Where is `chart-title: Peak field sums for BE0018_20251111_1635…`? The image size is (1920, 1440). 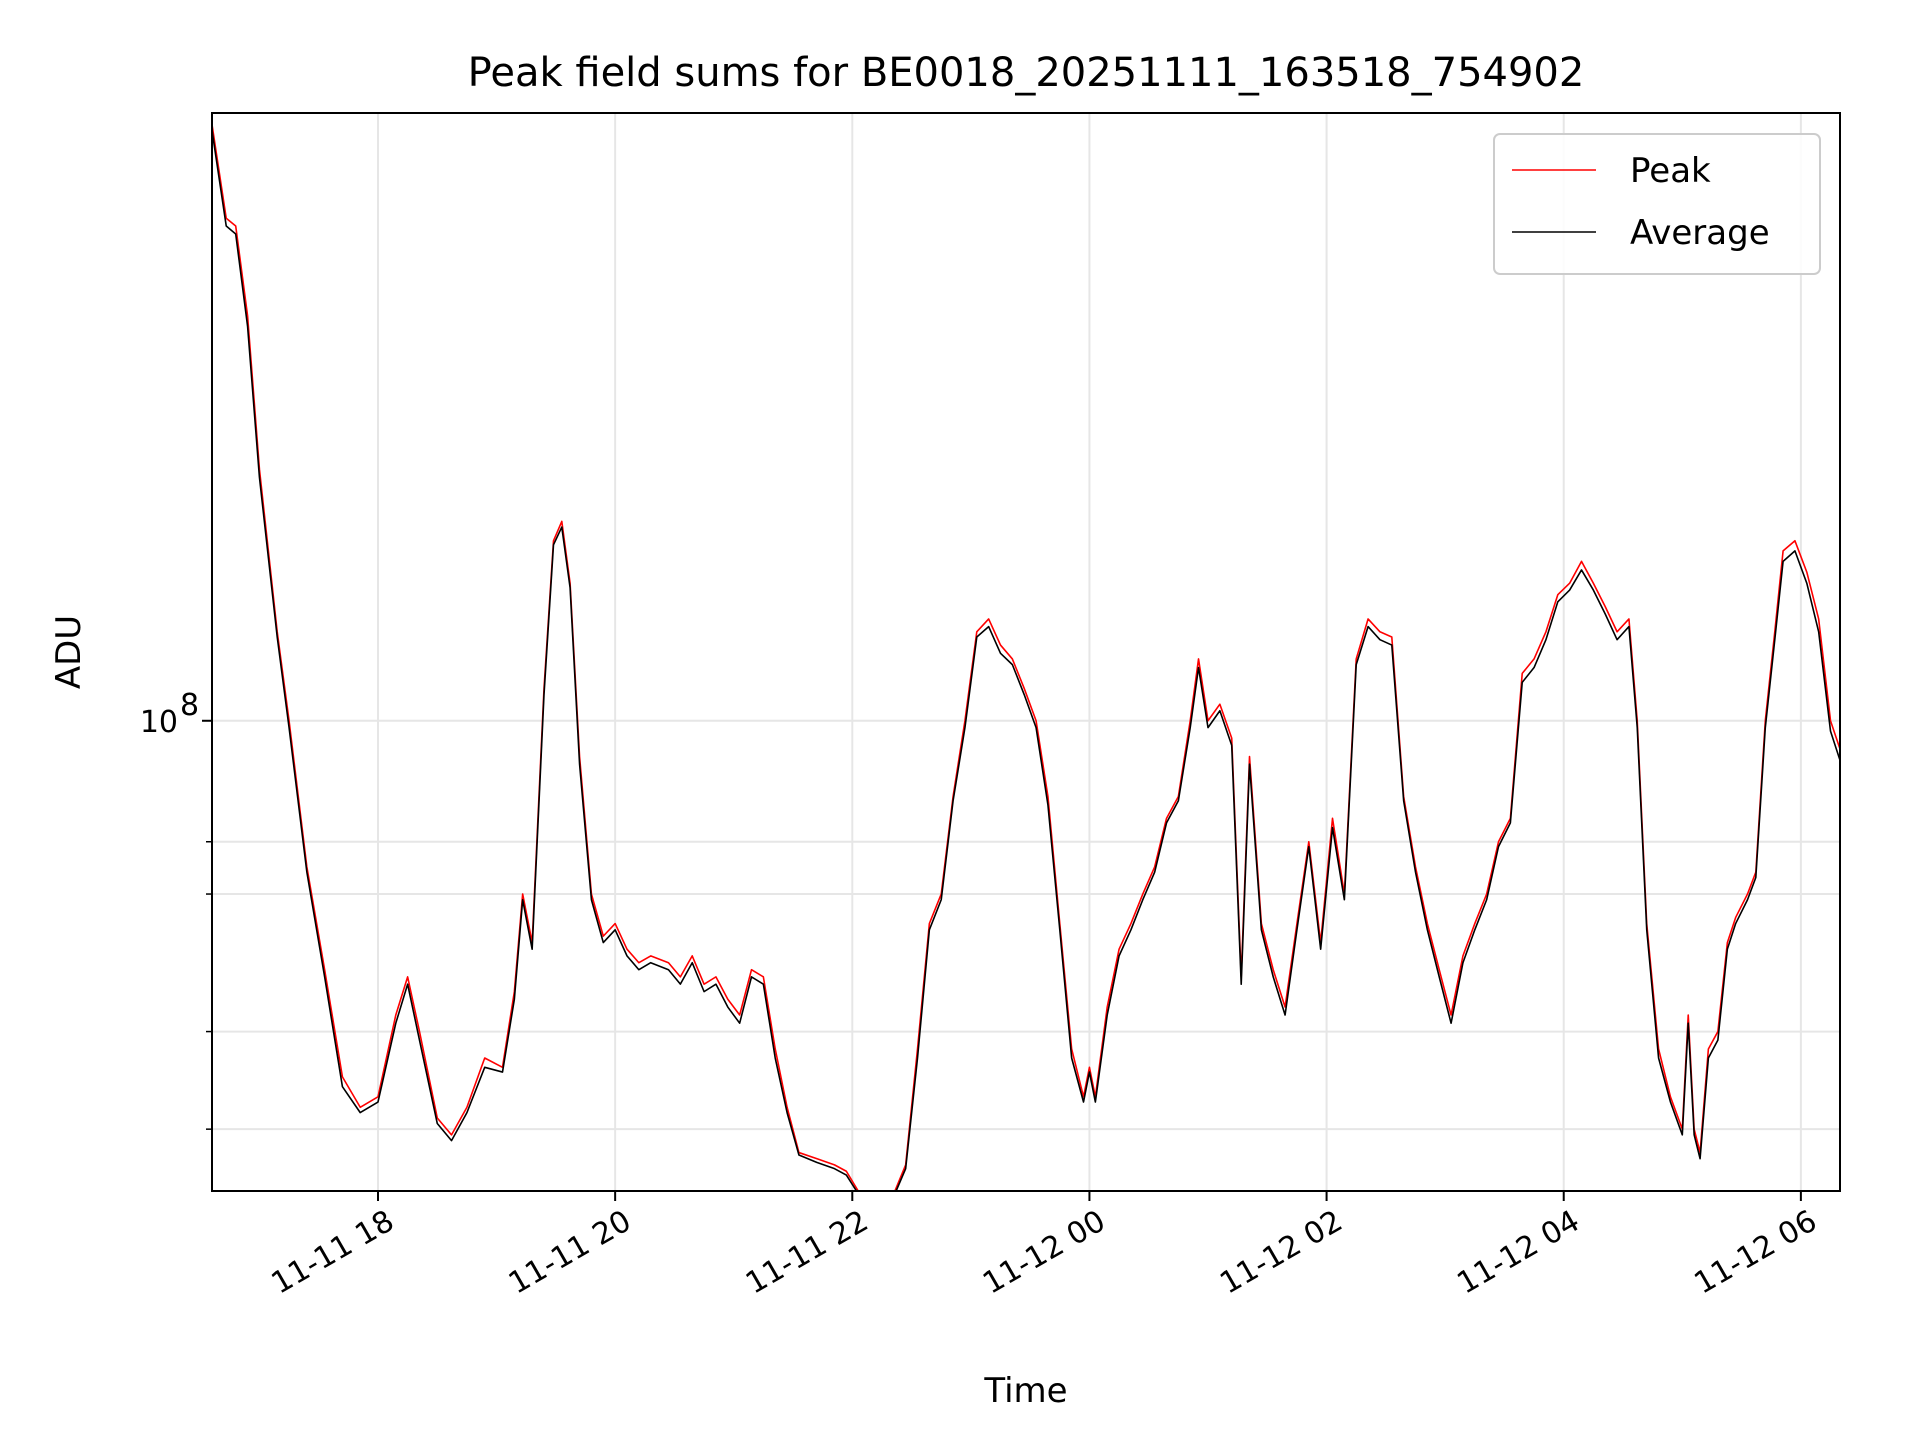
chart-title: Peak field sums for BE0018_20251111_1635… is located at coordinates (1026, 73).